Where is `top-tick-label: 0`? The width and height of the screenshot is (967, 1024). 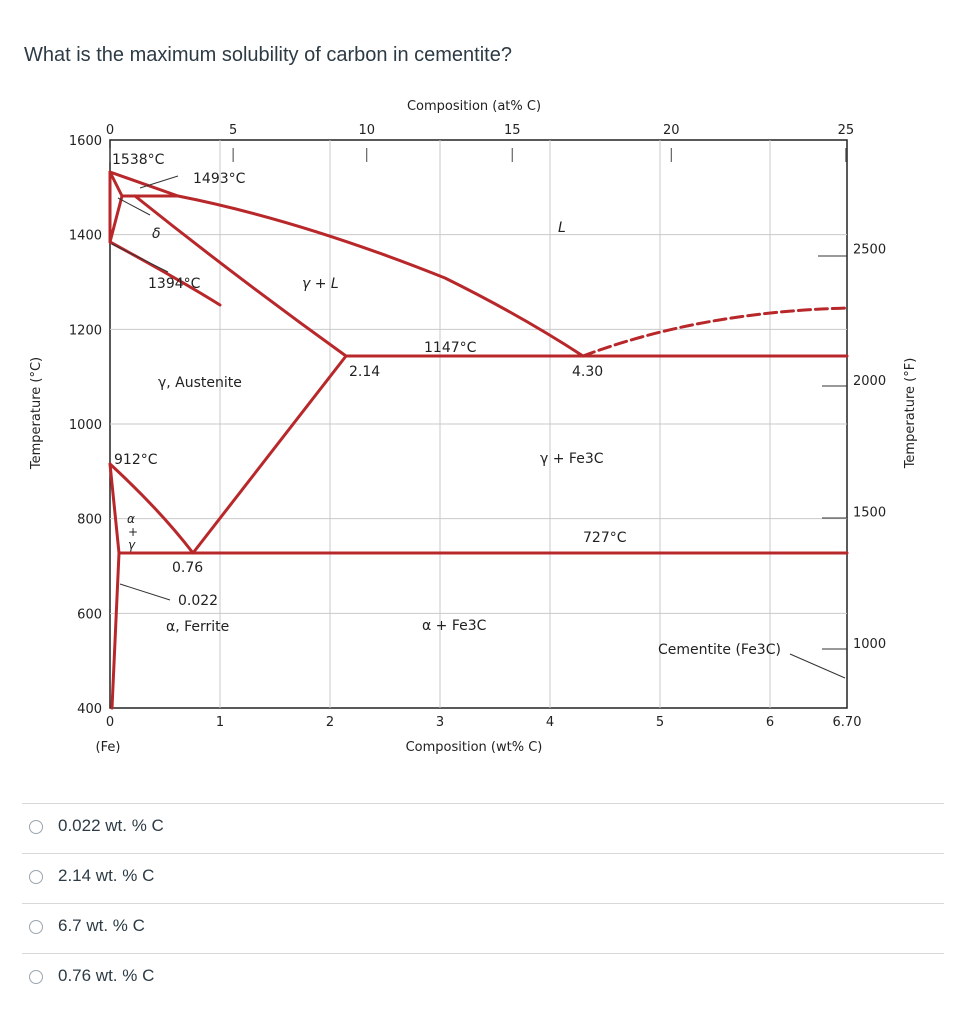
top-tick-label: 0 is located at coordinates (110, 130).